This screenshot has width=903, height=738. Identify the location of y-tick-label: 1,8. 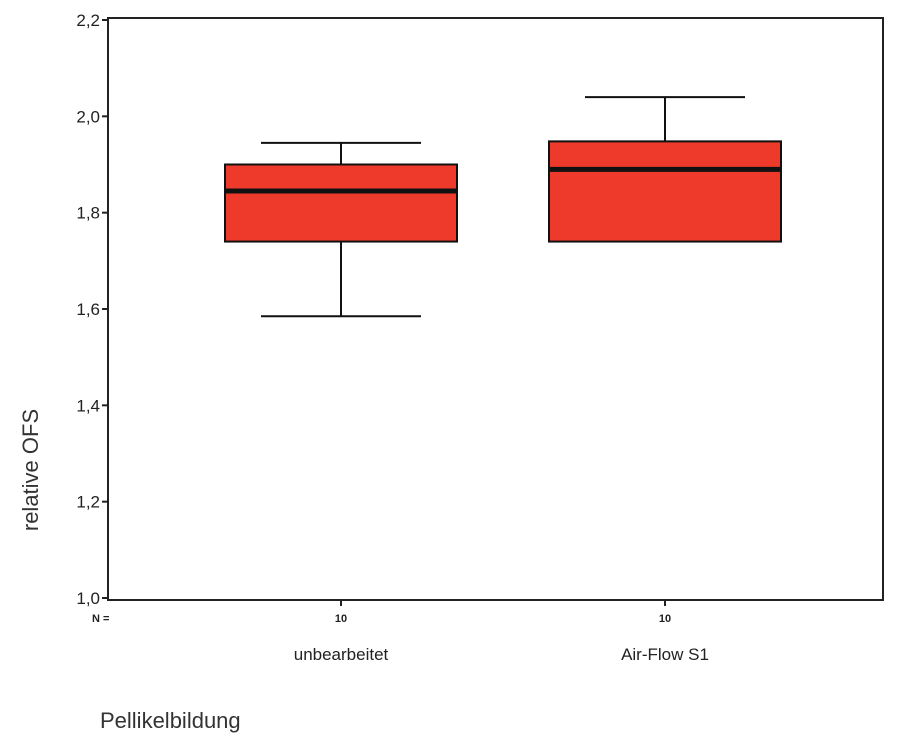
(88, 213).